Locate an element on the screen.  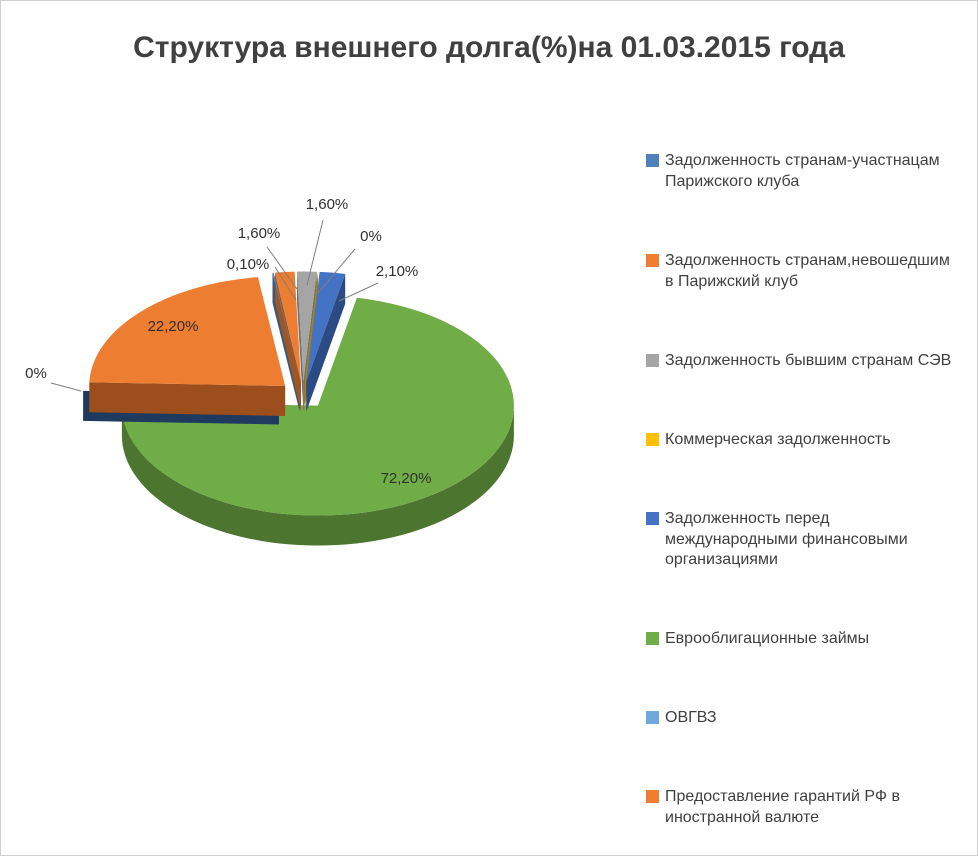
legend-label-5: Еврооблигационные займы is located at coordinates (767, 639).